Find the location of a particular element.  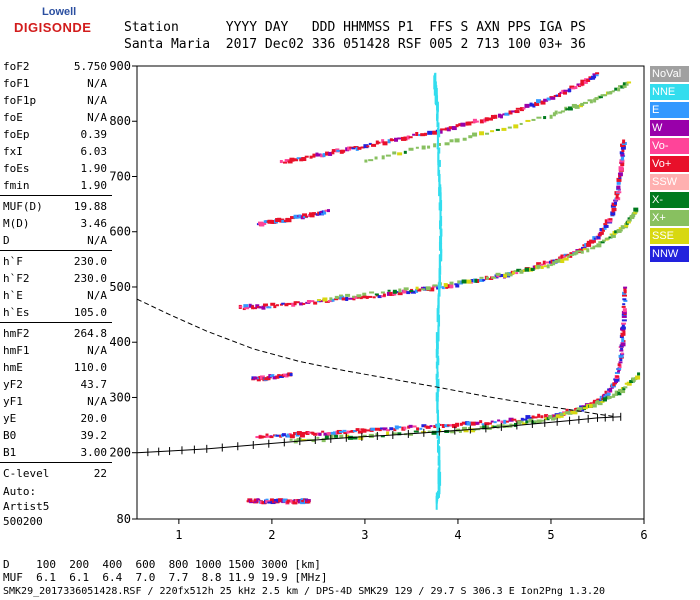

param-row: hmF1 N/A is located at coordinates (56, 350).